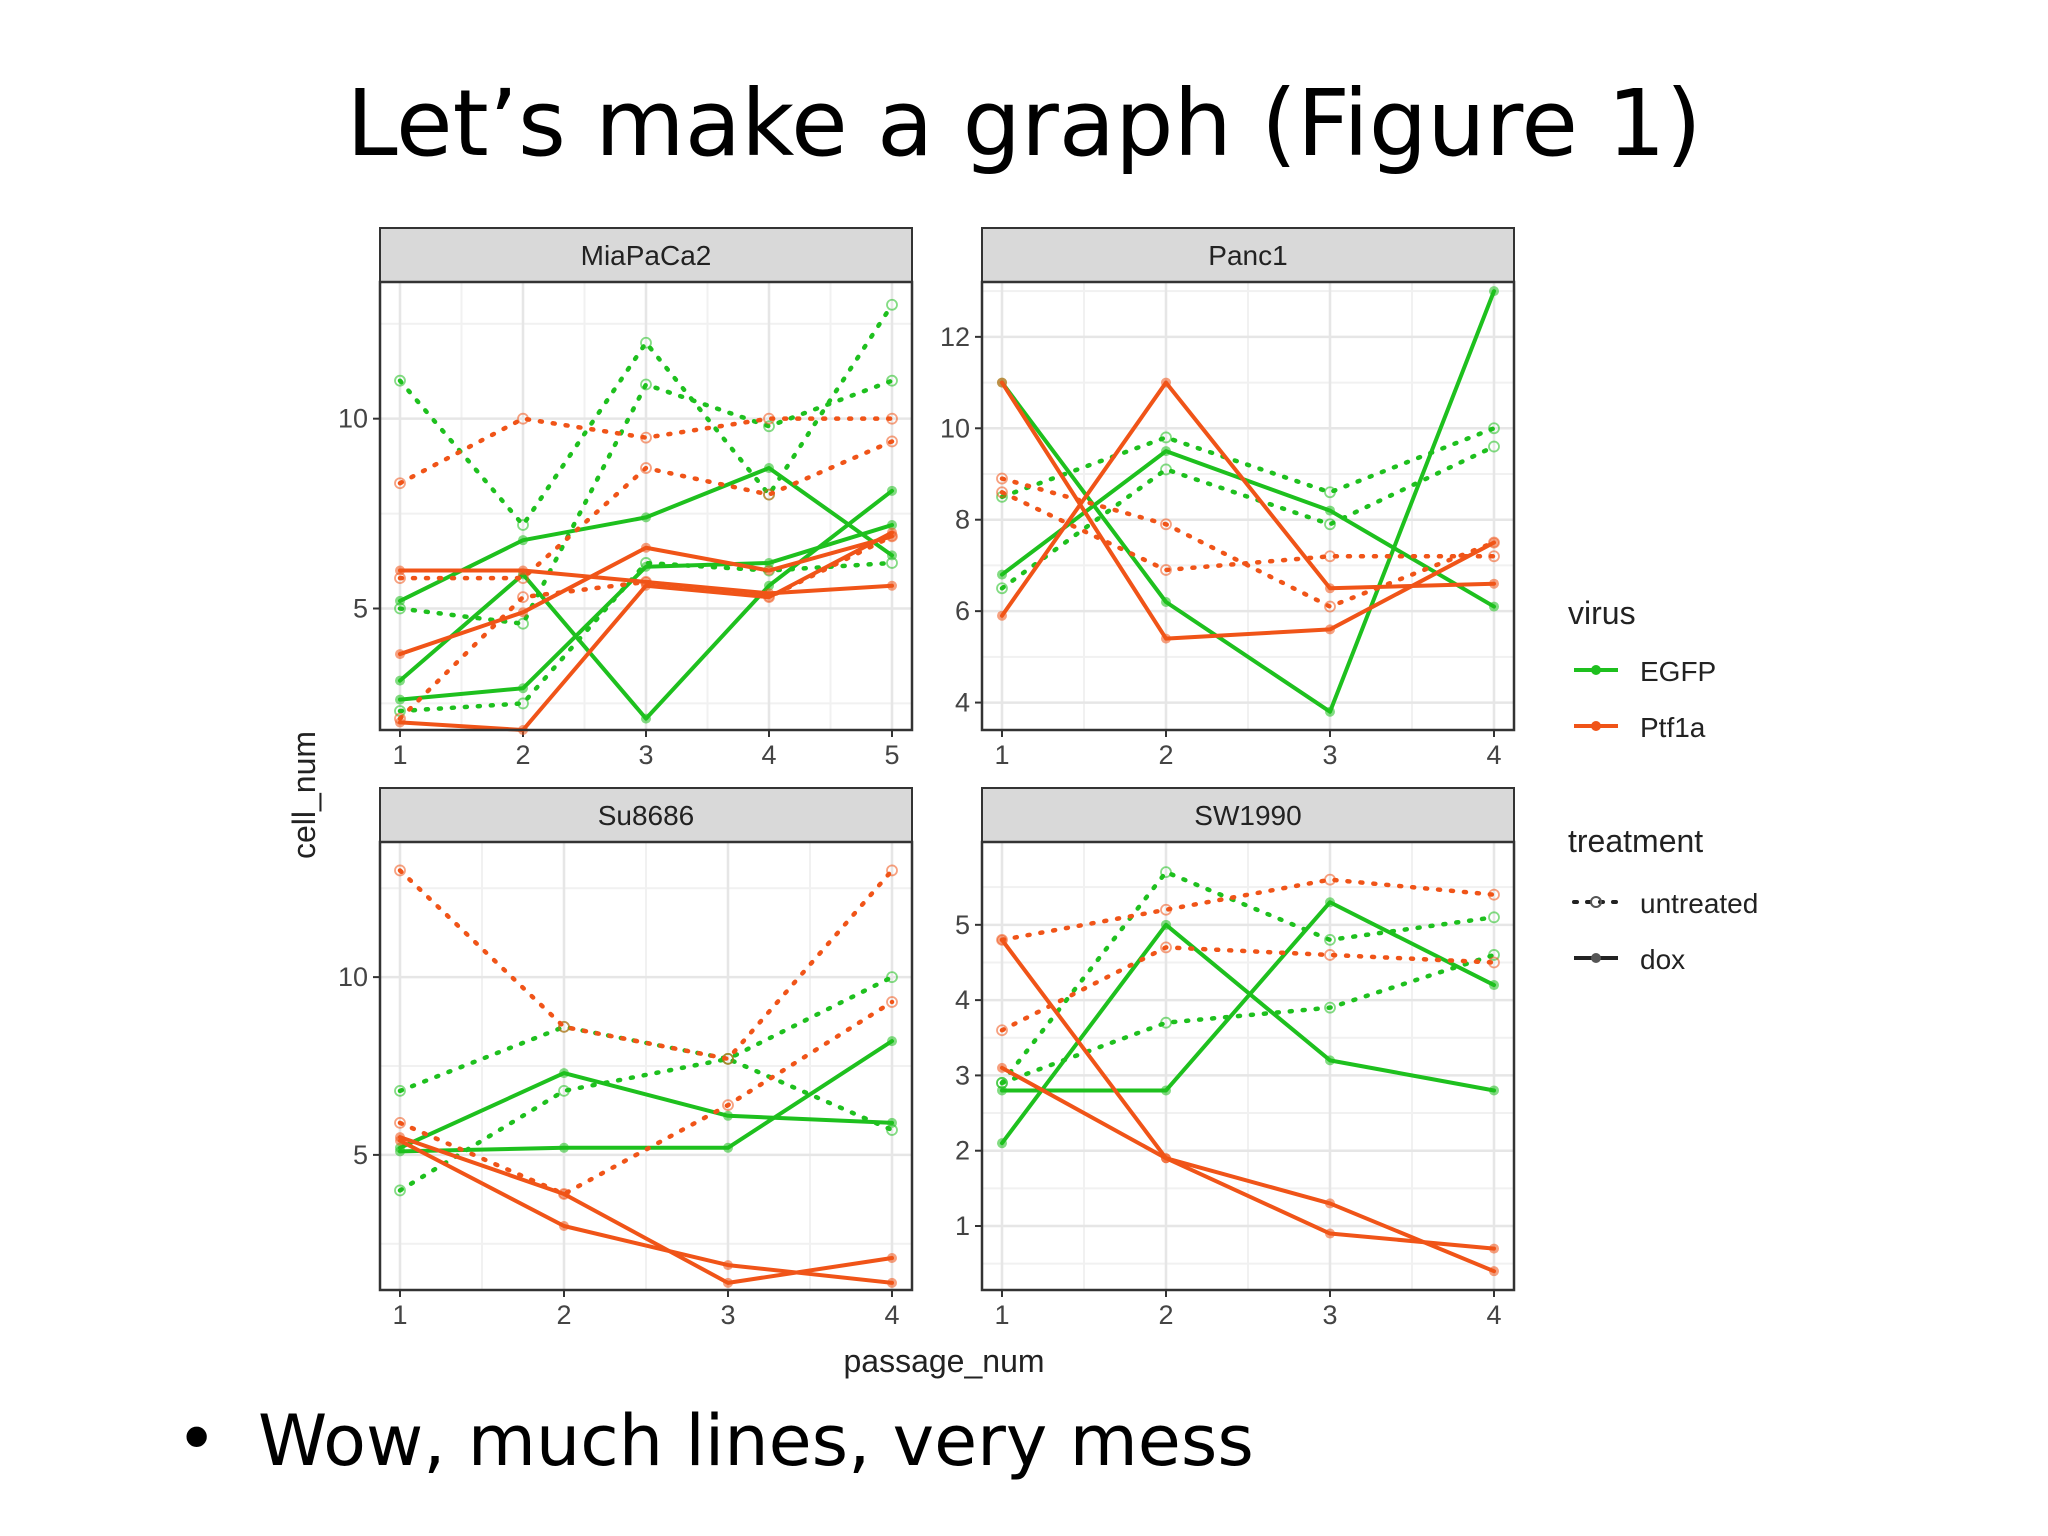 The height and width of the screenshot is (1536, 2048). Describe the element at coordinates (962, 1226) in the screenshot. I see `y-tick-label: 1` at that location.